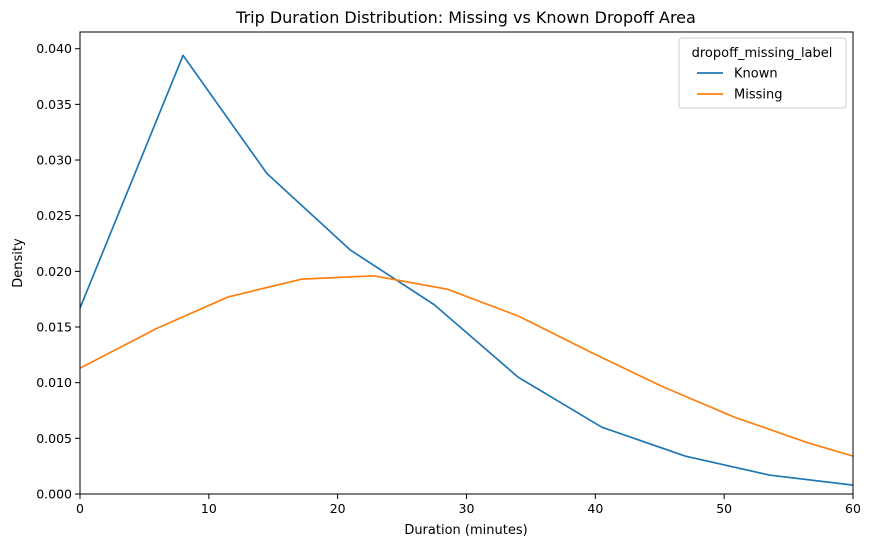 Image resolution: width=872 pixels, height=547 pixels. I want to click on y-tick-label: 0.005, so click(54, 438).